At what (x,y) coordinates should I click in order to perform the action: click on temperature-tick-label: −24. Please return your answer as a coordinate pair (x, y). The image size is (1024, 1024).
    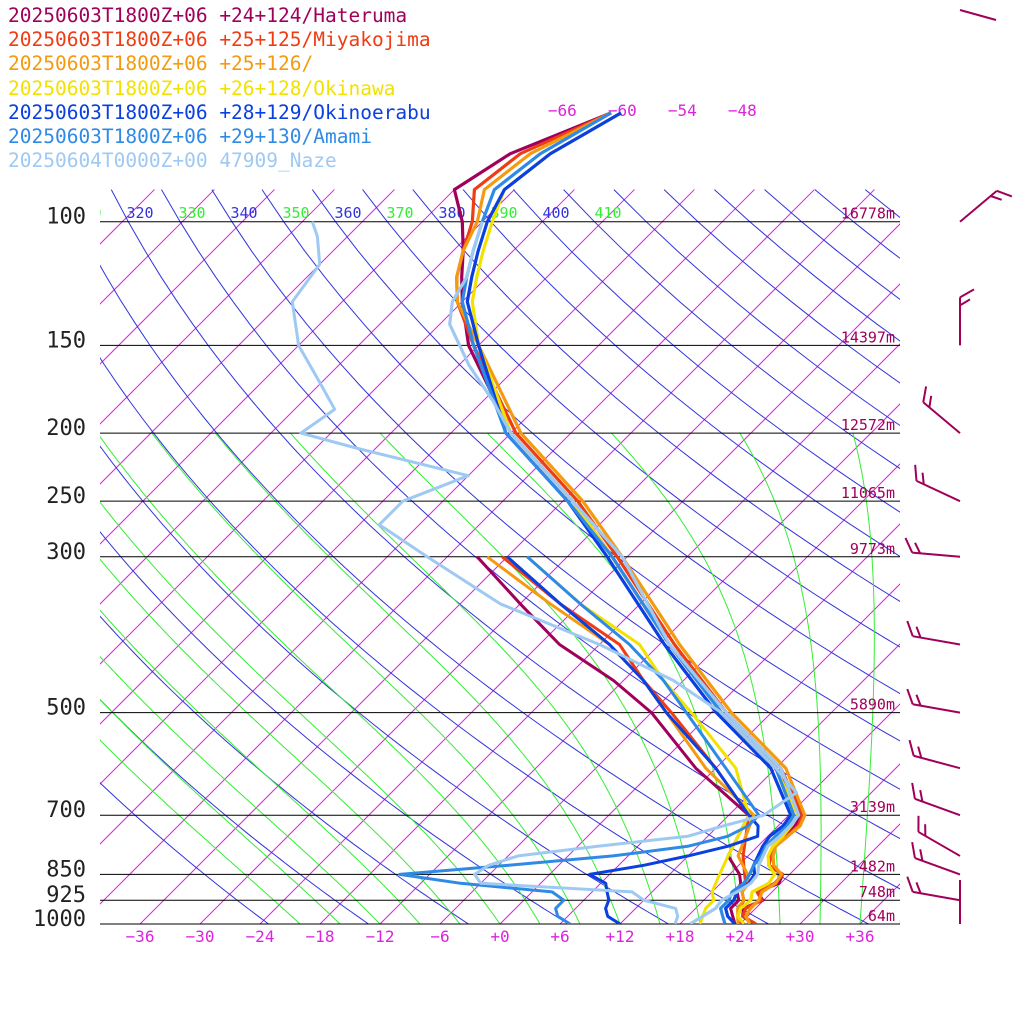
    Looking at the image, I should click on (260, 936).